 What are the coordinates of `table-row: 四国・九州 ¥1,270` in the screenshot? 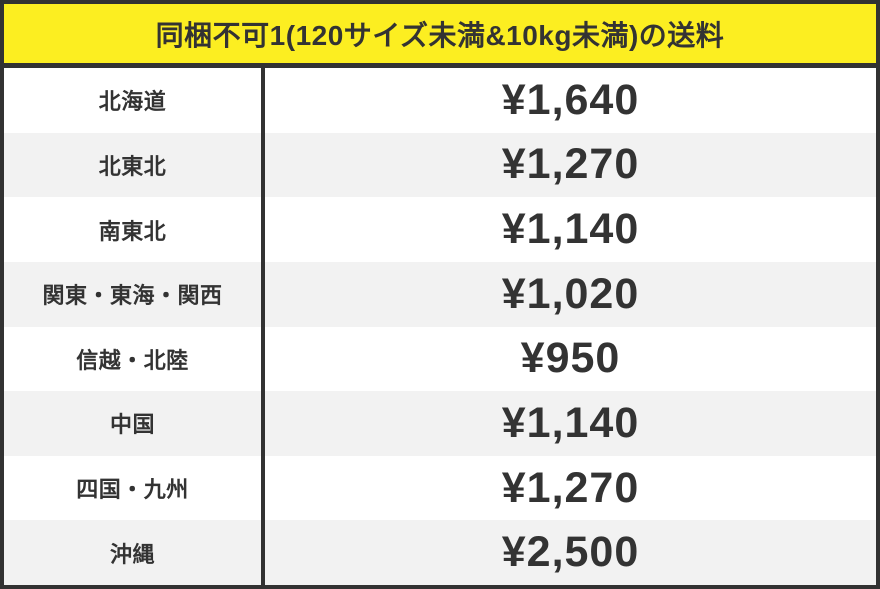 It's located at (440, 488).